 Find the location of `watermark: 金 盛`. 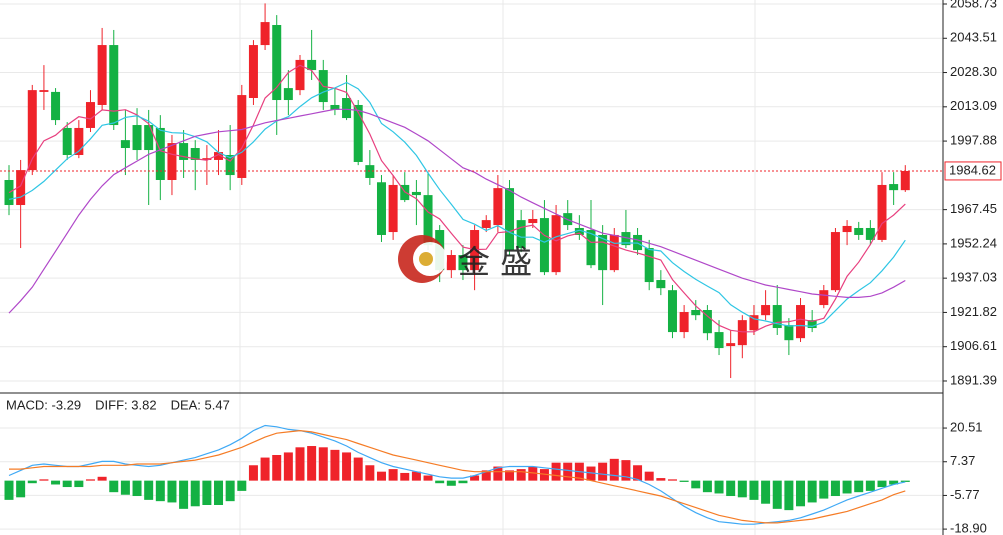

watermark: 金 盛 is located at coordinates (465, 259).